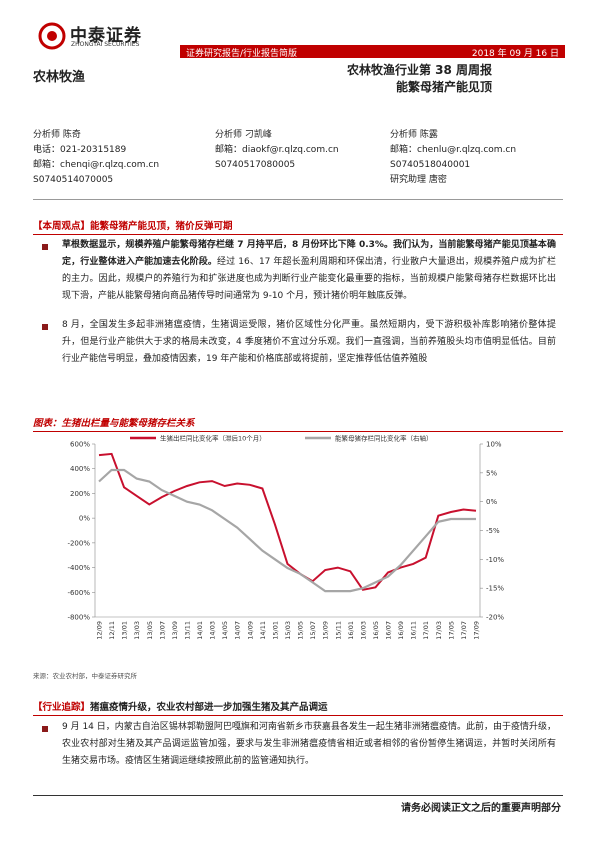 This screenshot has width=595, height=842. I want to click on y2-tick-label: 10%, so click(494, 445).